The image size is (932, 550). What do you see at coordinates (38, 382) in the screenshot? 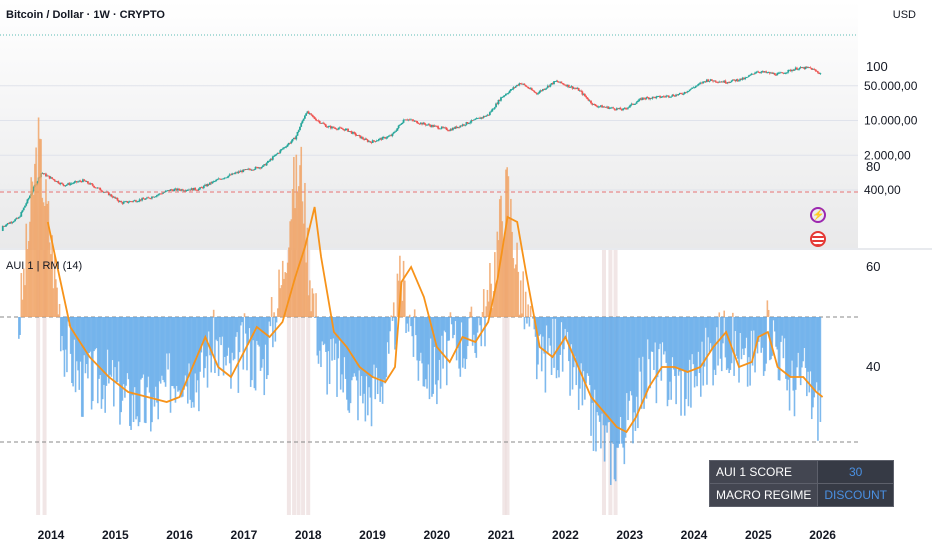
I see `regime-highlight-band` at bounding box center [38, 382].